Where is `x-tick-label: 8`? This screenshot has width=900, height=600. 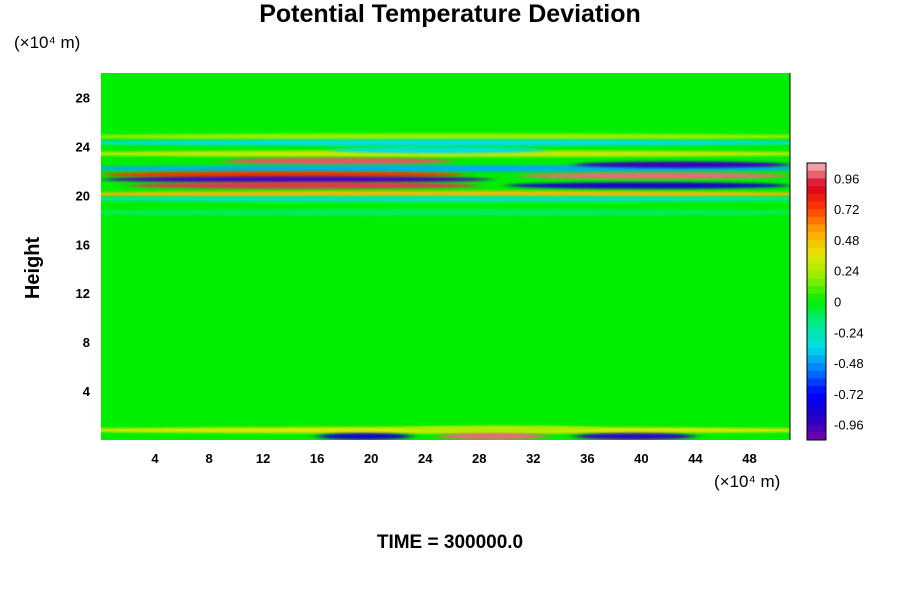 x-tick-label: 8 is located at coordinates (208, 458).